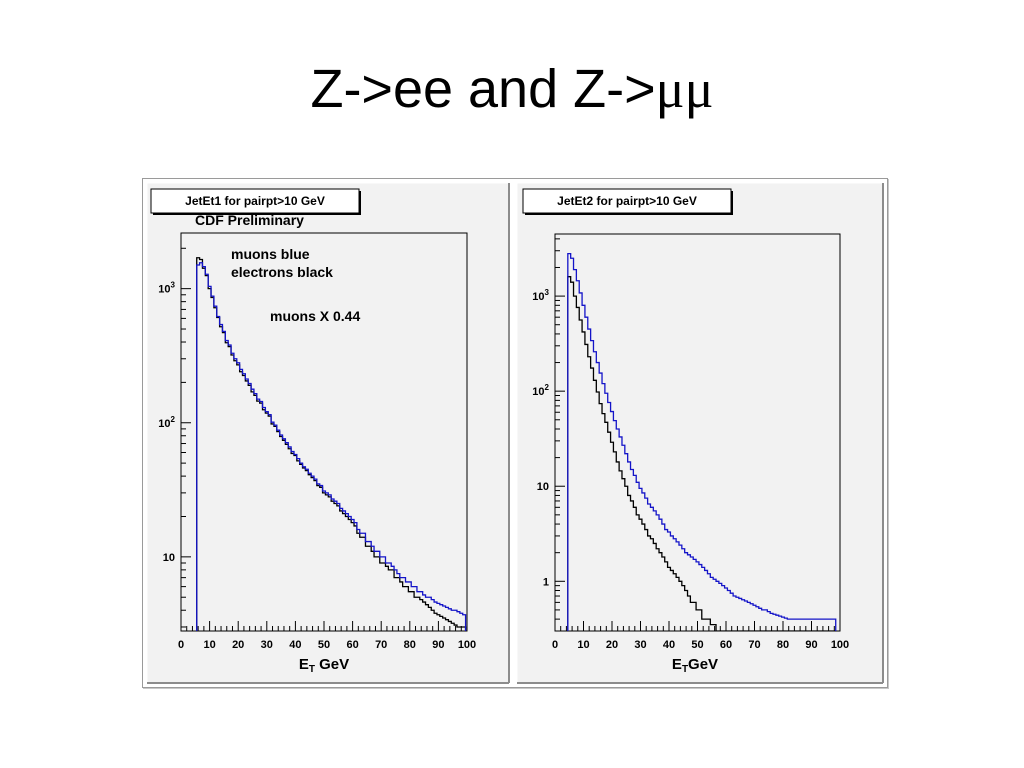 The height and width of the screenshot is (768, 1024). I want to click on chart2-x-tick-label: 0, so click(555, 645).